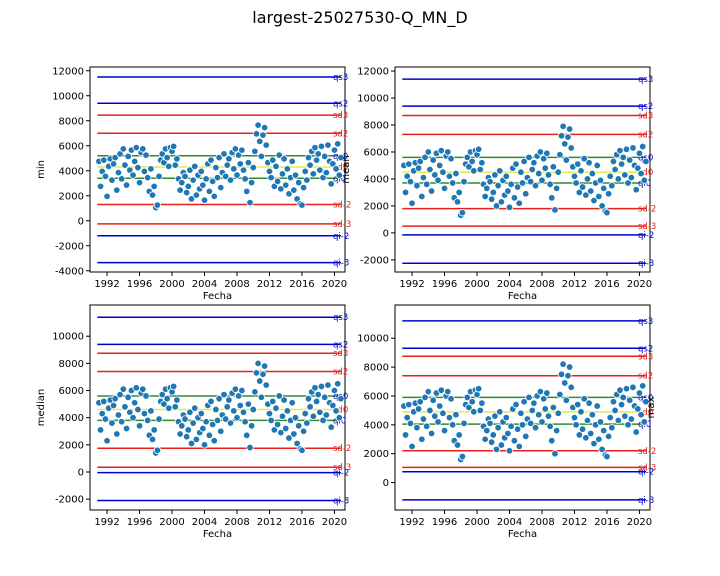  I want to click on y-tick-label: -4000, so click(69, 271).